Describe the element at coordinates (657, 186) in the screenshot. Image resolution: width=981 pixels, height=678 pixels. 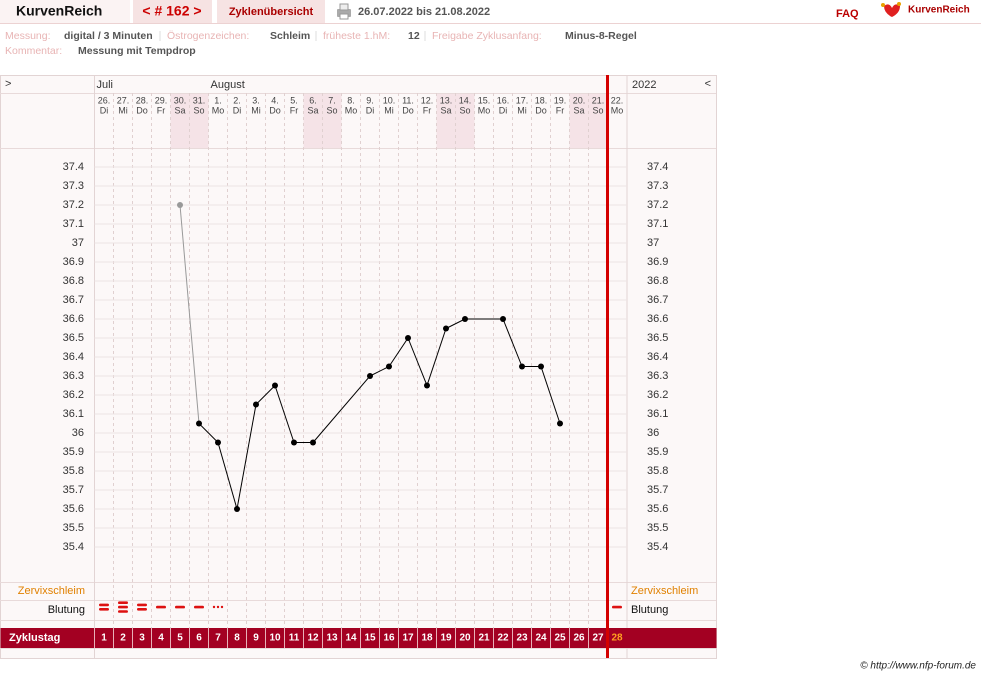
I see `y-tick-label: 37.3` at that location.